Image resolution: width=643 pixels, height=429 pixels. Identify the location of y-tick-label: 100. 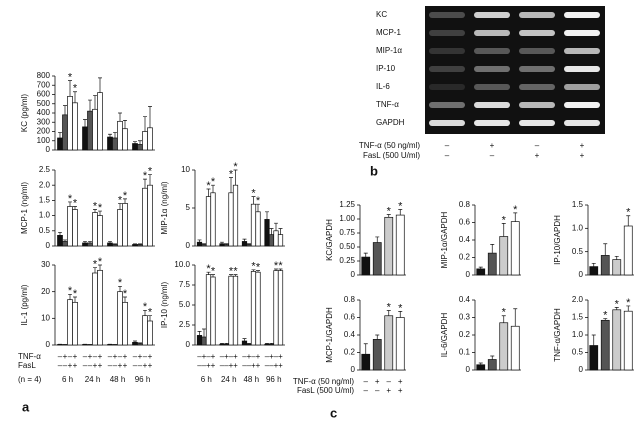
(44, 140).